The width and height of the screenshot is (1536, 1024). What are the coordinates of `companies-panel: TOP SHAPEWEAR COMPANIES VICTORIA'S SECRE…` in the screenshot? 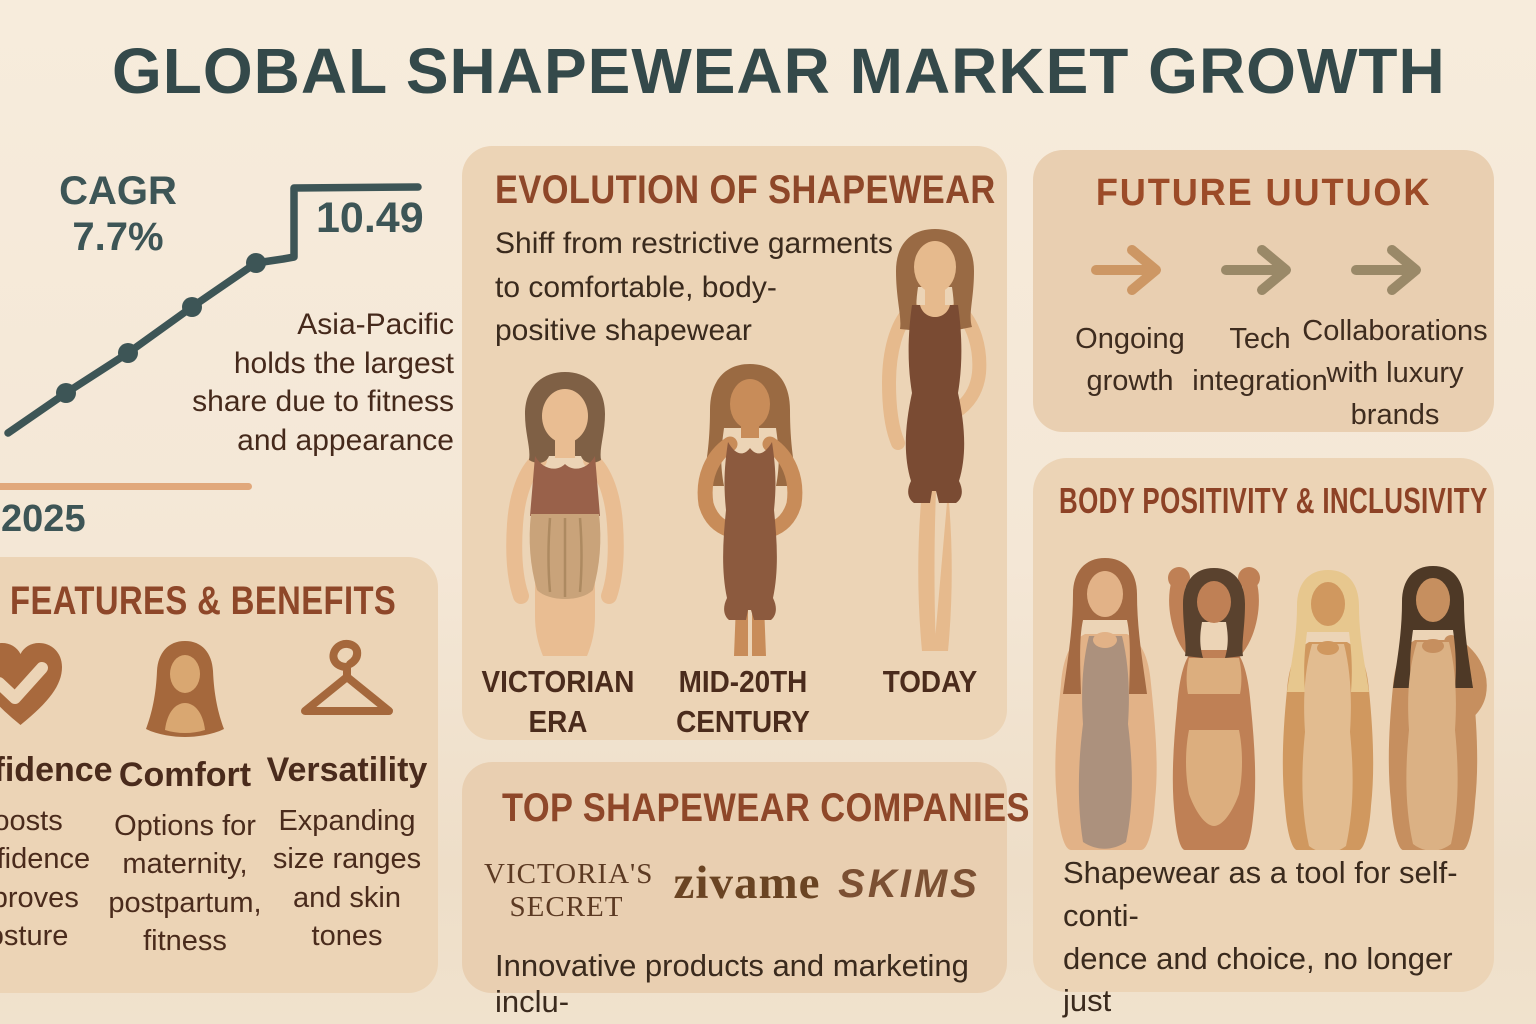 It's located at (745, 890).